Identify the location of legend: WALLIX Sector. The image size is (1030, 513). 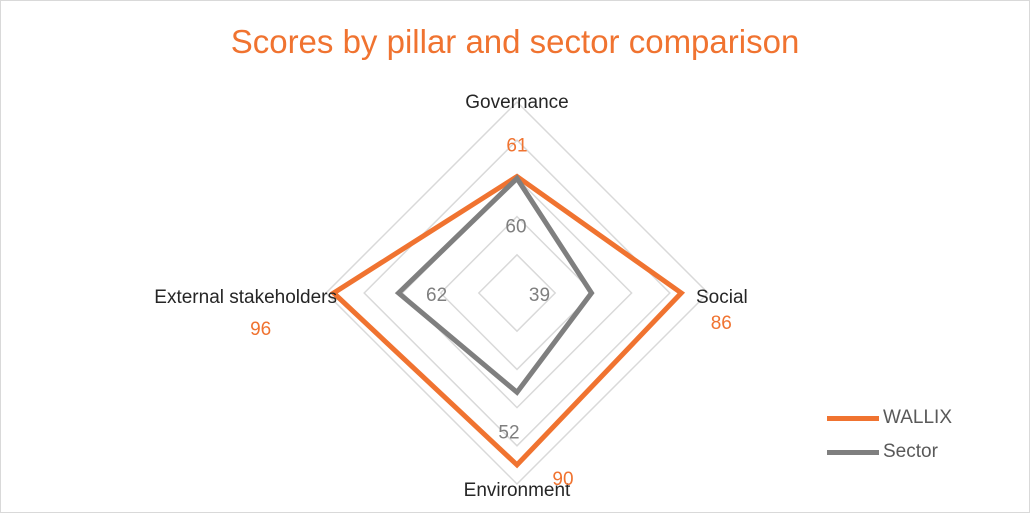
(889, 435).